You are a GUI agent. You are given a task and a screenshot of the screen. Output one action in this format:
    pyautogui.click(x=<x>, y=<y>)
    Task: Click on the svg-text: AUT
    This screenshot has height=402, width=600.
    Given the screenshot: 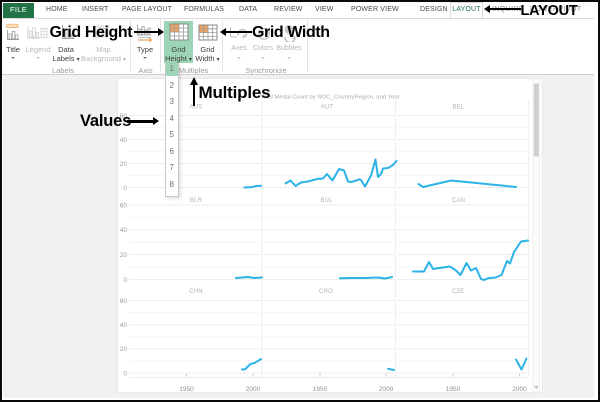 What is the action you would take?
    pyautogui.click(x=327, y=107)
    